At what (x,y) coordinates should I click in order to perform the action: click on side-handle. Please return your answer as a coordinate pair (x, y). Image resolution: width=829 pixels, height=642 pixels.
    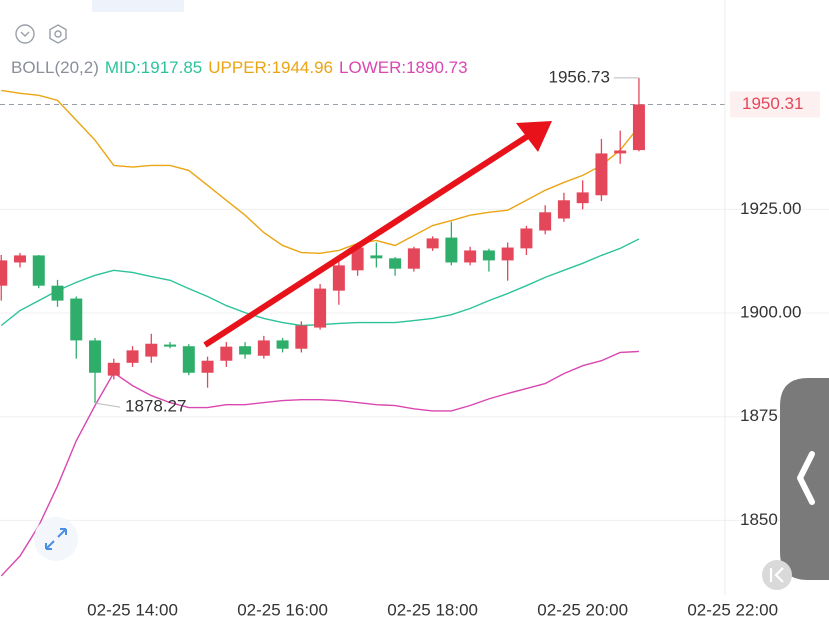
    Looking at the image, I should click on (804, 479).